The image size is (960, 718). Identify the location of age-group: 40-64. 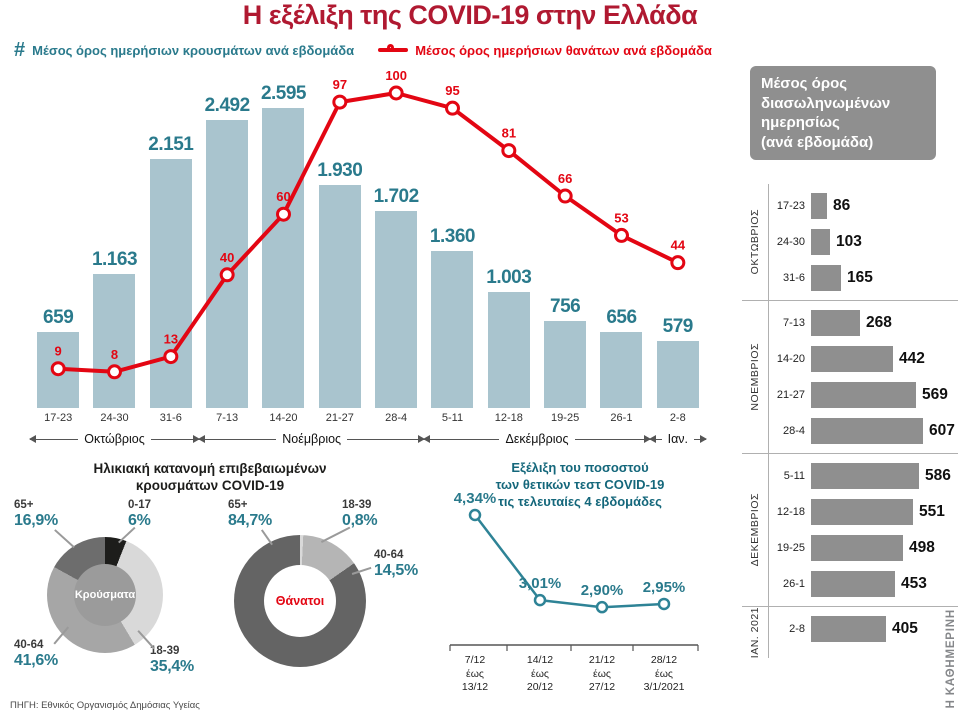
(29, 645).